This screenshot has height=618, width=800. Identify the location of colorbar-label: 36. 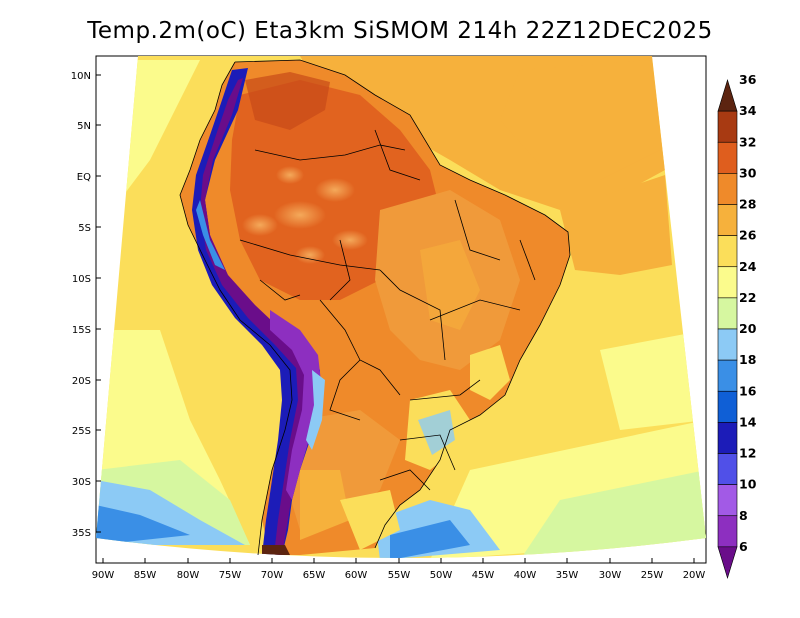
(748, 79).